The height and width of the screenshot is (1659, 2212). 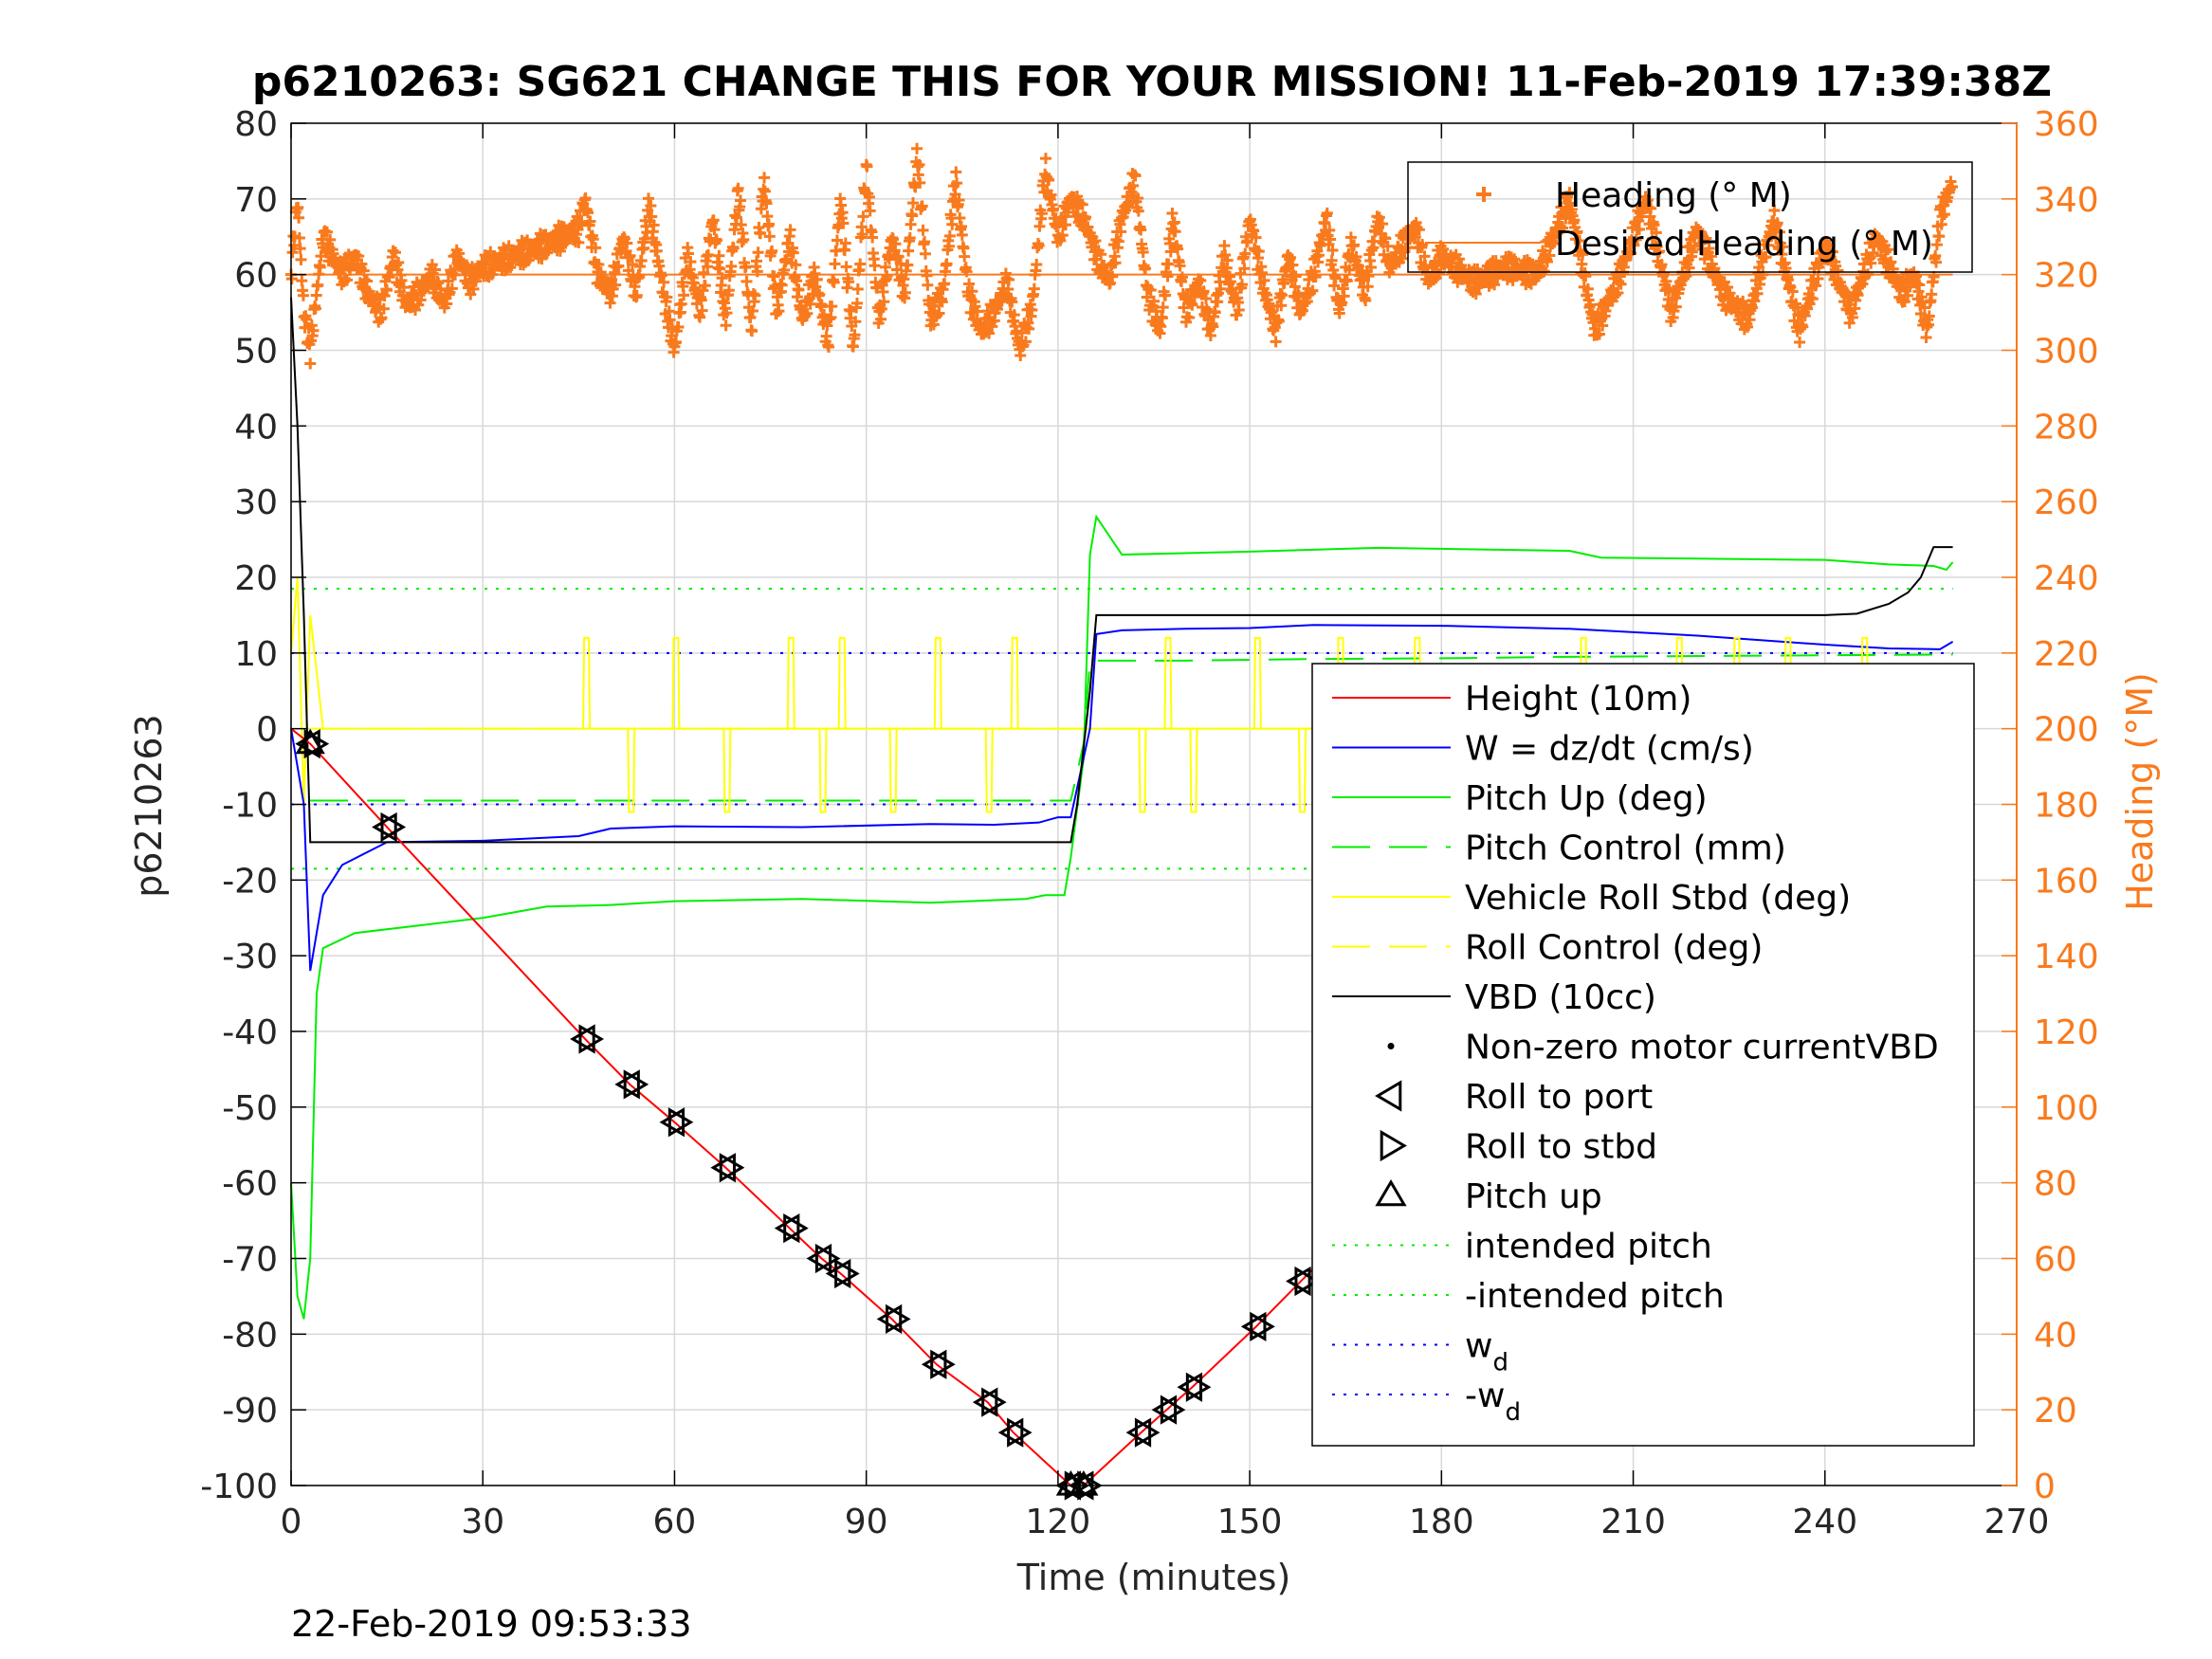 I want to click on y-tick-label: 60, so click(x=256, y=276).